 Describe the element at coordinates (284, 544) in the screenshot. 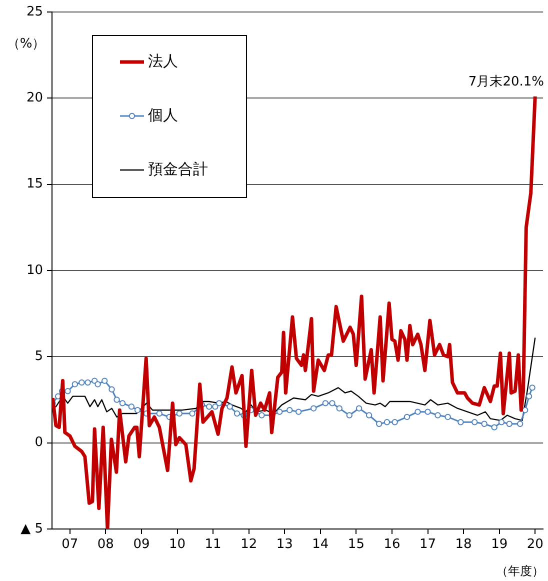

I see `x-tick-label: 13` at that location.